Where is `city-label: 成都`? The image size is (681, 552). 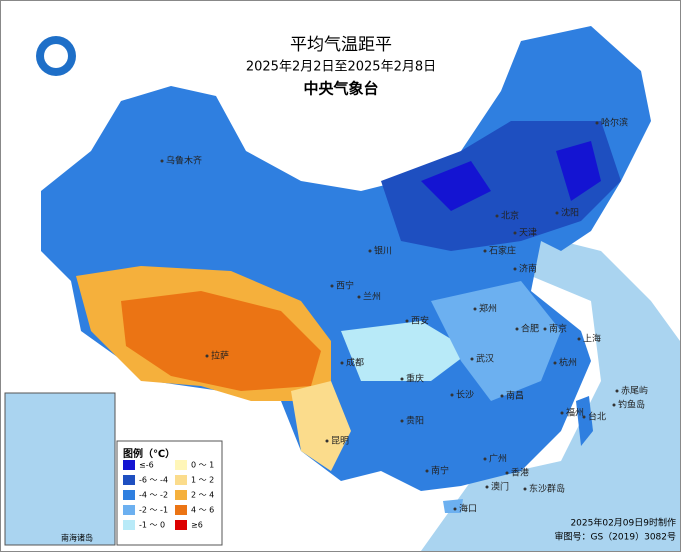
city-label: 成都 is located at coordinates (355, 363).